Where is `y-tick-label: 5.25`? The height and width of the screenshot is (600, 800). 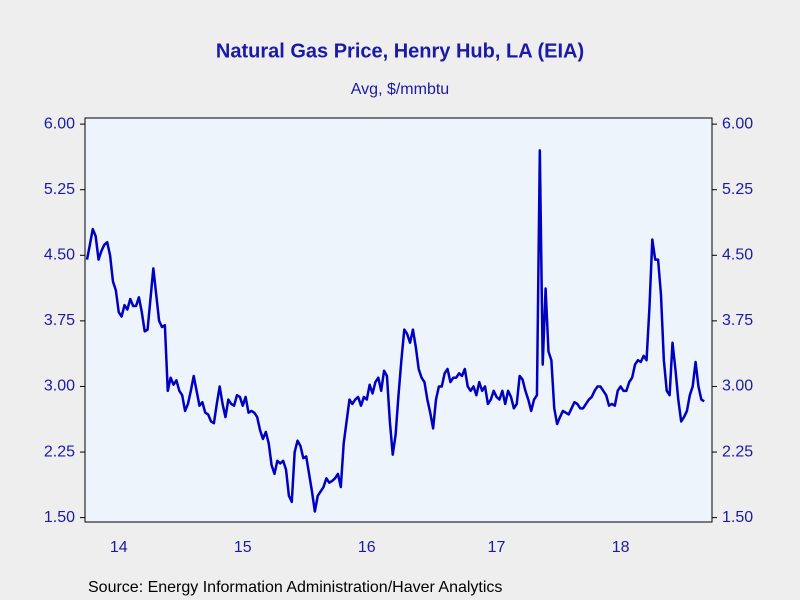 y-tick-label: 5.25 is located at coordinates (59, 189).